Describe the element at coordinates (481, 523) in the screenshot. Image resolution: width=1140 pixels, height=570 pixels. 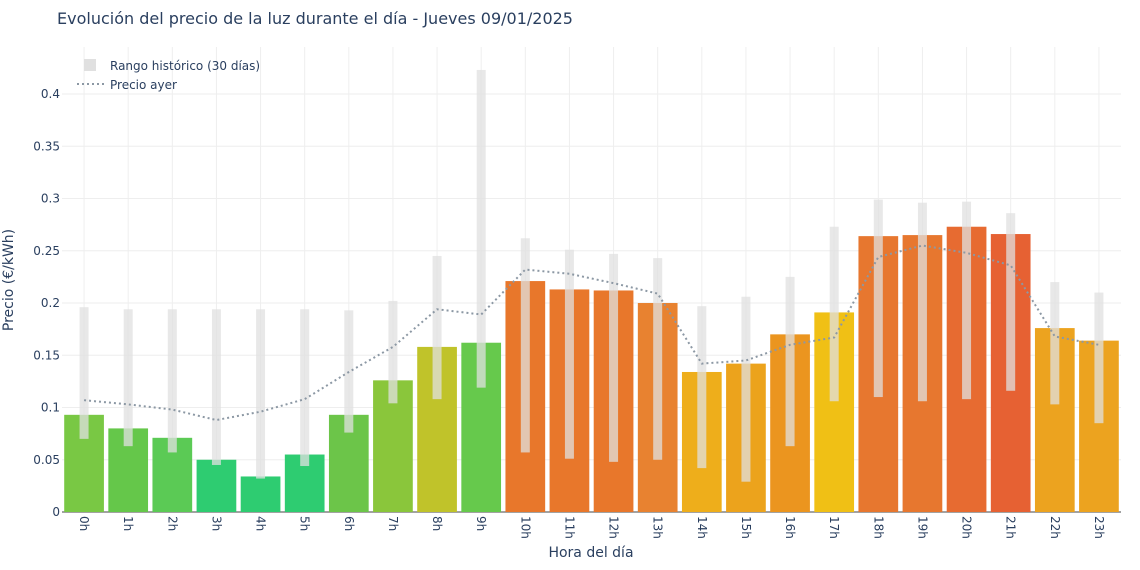
I see `x-tick-label: 9h` at that location.